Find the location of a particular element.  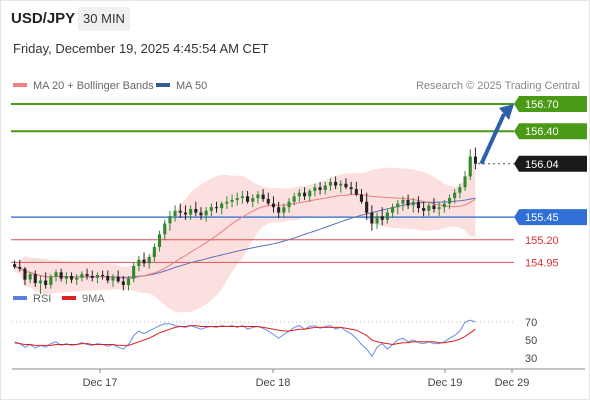

legend-bollinger: MA 20 + Bollinger Bands is located at coordinates (83, 86).